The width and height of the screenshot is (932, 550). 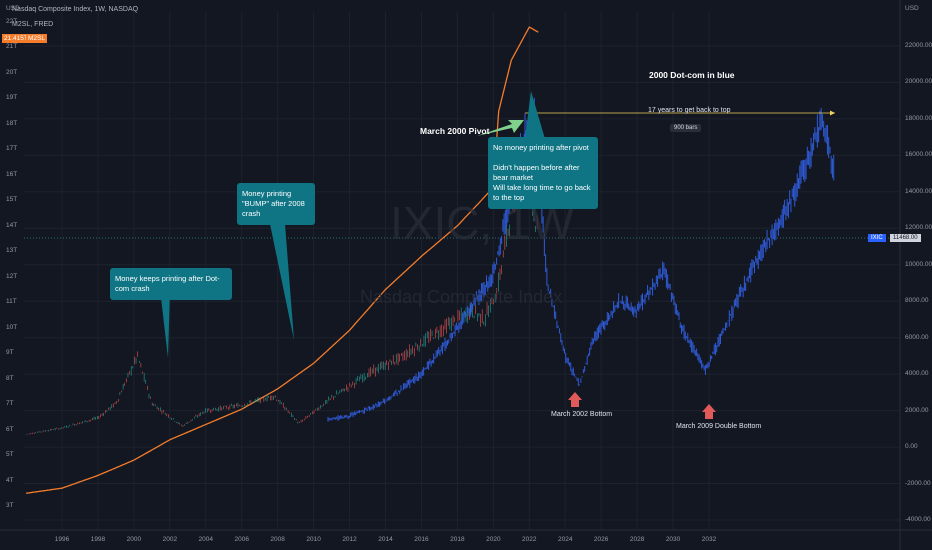 I want to click on right-axis-tick: -4000.00, so click(x=918, y=519).